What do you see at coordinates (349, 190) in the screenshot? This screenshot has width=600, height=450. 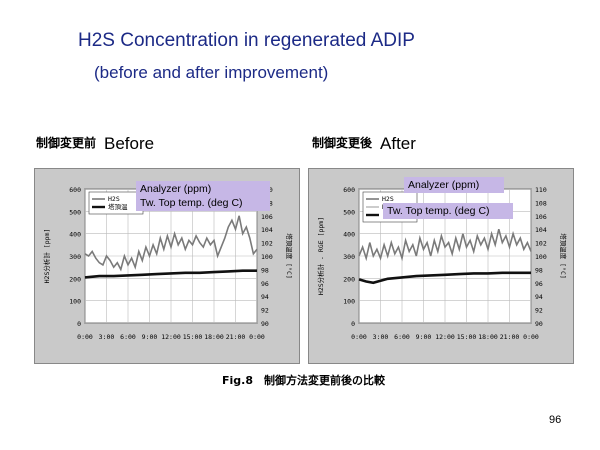 I see `after-y-tick-label: 600` at bounding box center [349, 190].